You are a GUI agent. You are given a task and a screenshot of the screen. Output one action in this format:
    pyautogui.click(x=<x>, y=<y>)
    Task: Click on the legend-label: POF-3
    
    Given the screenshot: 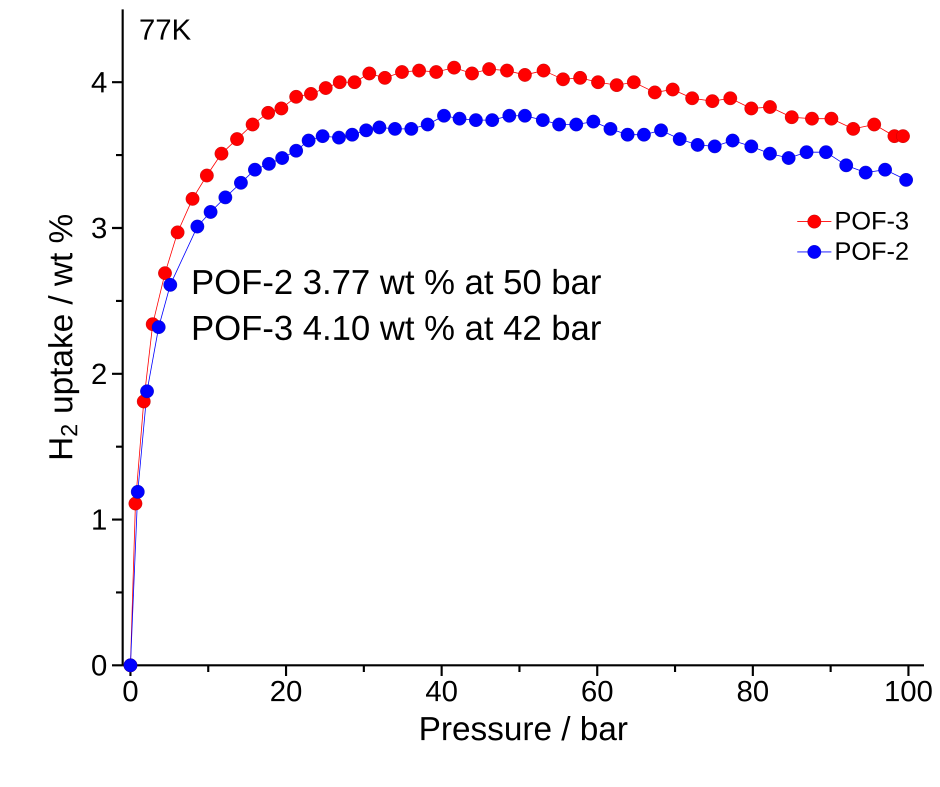 What is the action you would take?
    pyautogui.click(x=872, y=221)
    